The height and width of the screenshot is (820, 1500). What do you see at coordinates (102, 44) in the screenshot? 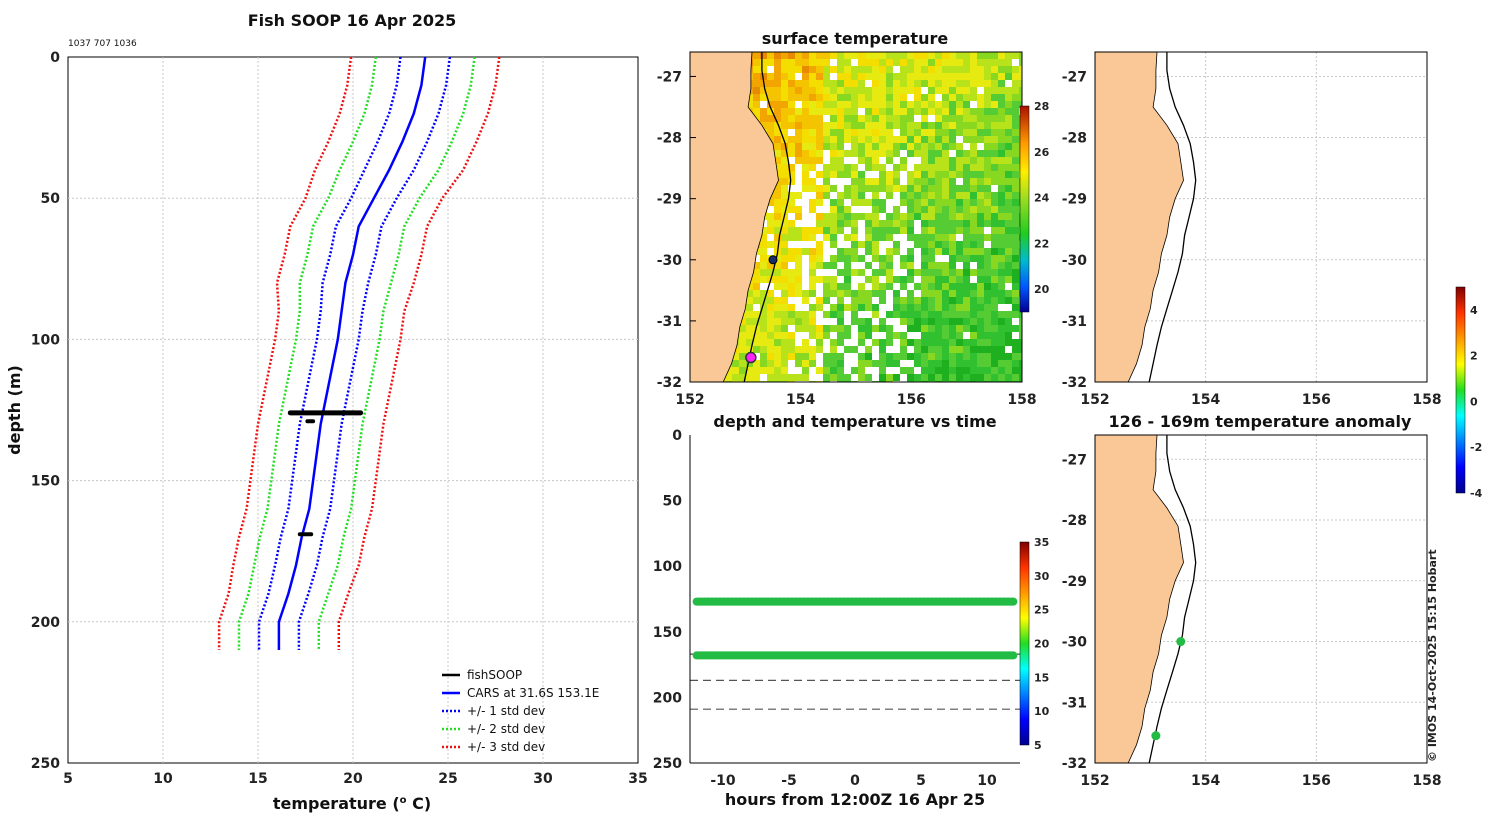
I see `profile-id-text: 1037 707 1036` at bounding box center [102, 44].